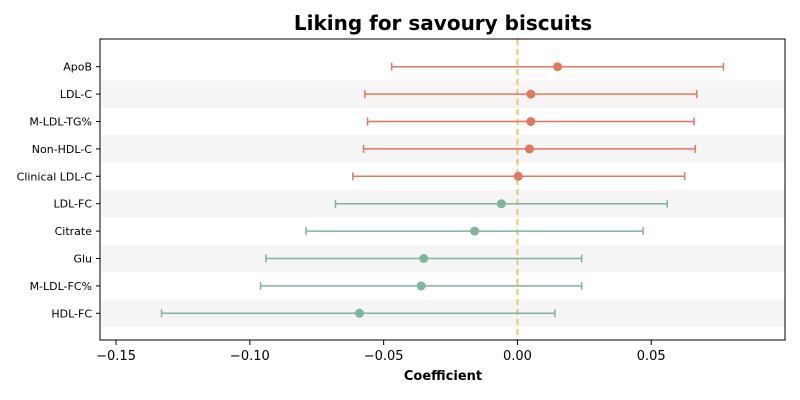 This screenshot has width=800, height=400. Describe the element at coordinates (62, 149) in the screenshot. I see `y-tick-label: Non-HDL-C` at that location.